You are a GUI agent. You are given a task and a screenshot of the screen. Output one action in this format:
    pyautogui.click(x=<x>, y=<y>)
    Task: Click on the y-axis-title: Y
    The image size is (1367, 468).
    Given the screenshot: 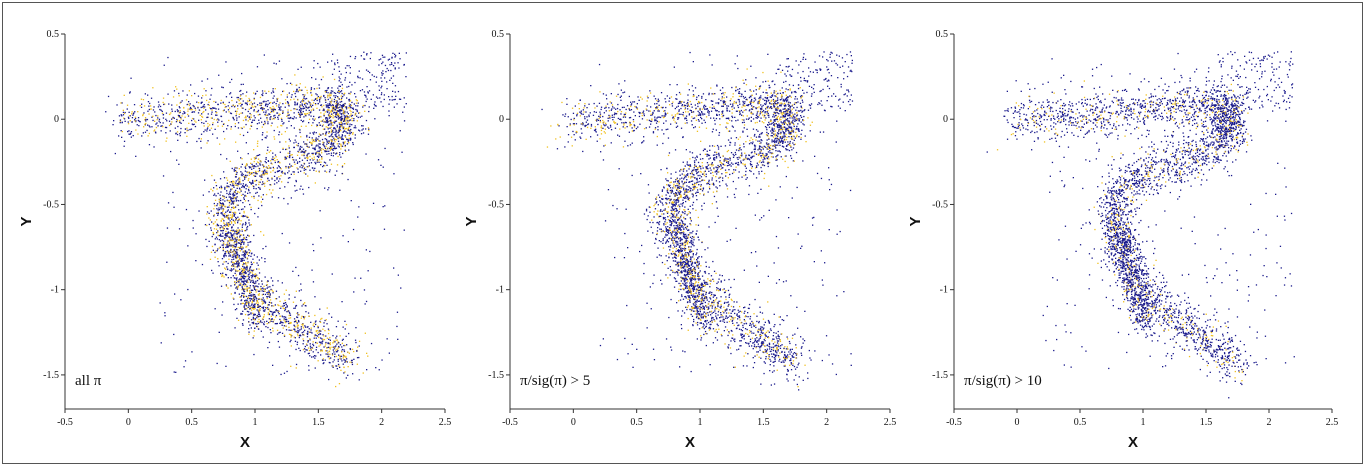 What is the action you would take?
    pyautogui.click(x=26, y=221)
    